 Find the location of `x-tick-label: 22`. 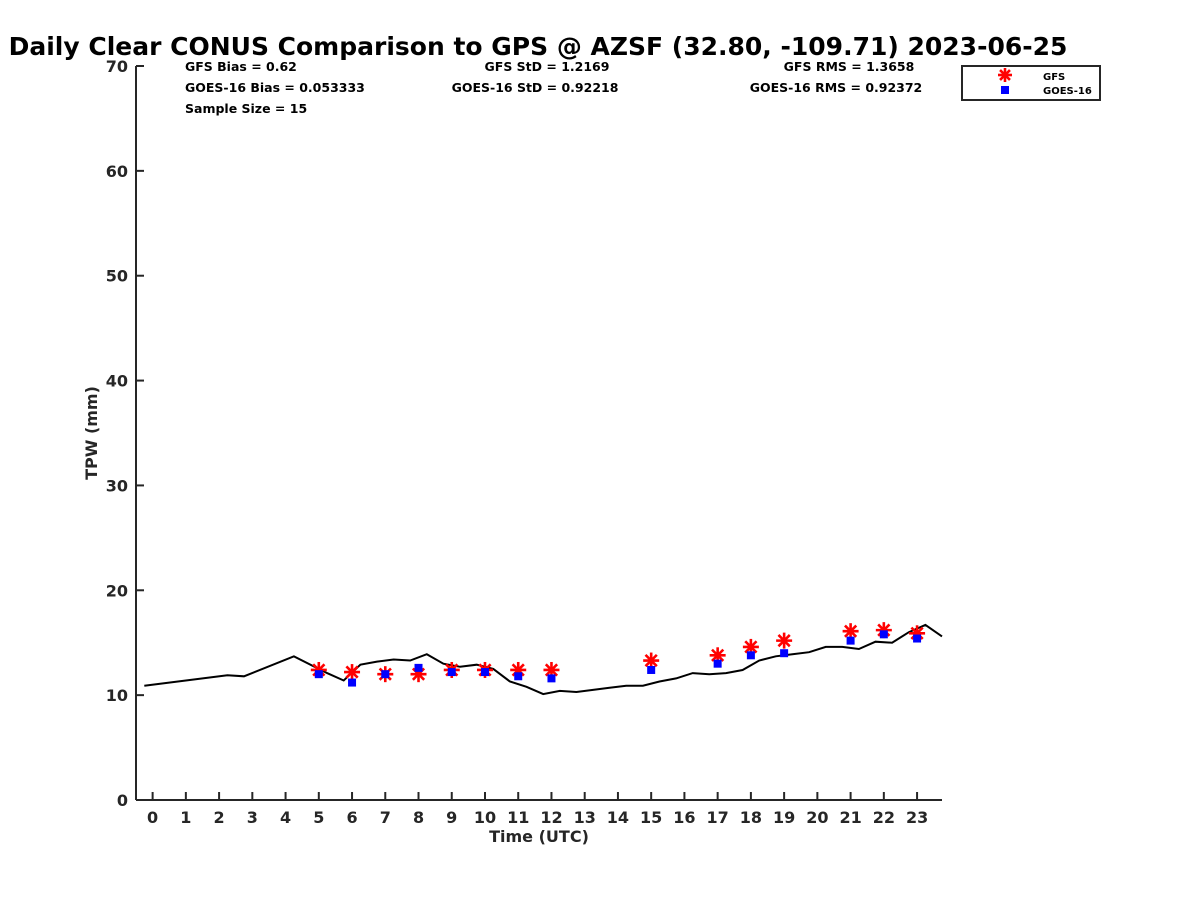

x-tick-label: 22 is located at coordinates (884, 817).